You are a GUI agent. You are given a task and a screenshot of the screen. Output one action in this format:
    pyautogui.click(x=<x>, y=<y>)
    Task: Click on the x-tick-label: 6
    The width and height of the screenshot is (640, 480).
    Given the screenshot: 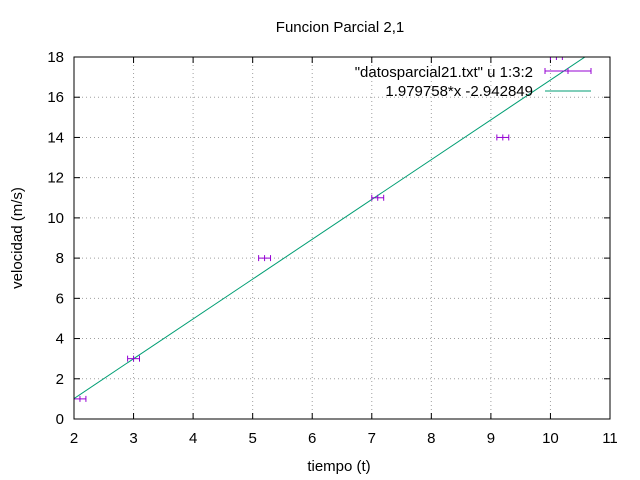 What is the action you would take?
    pyautogui.click(x=312, y=438)
    